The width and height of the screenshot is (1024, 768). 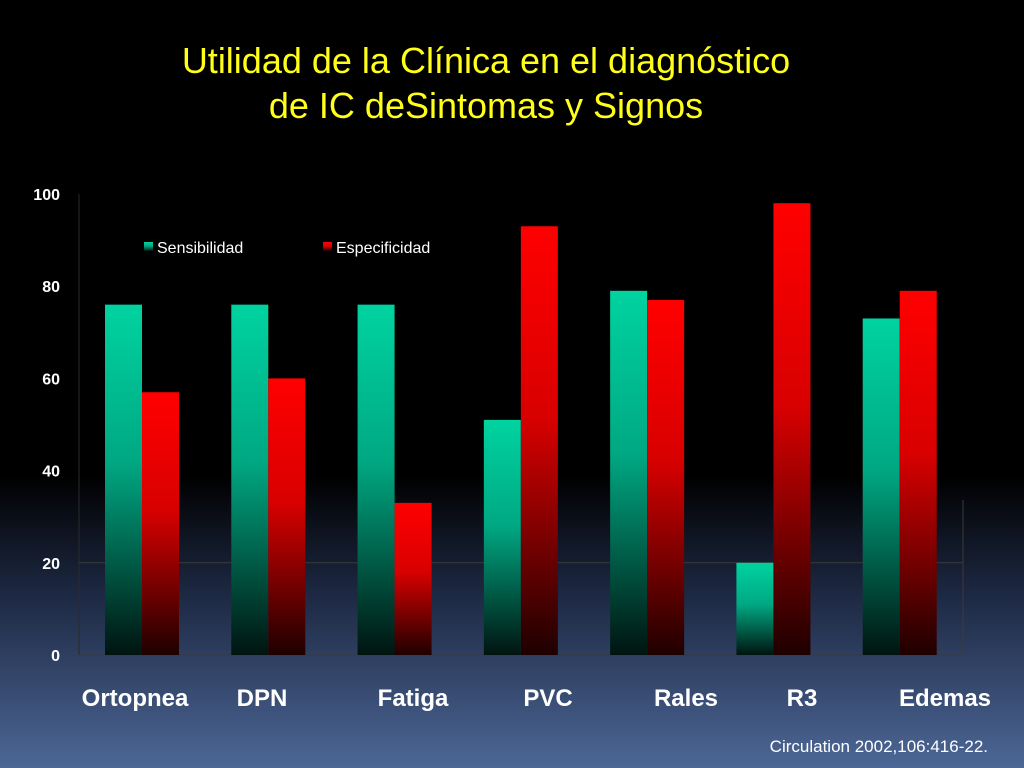 What do you see at coordinates (539, 440) in the screenshot?
I see `bar-especificidad-pvc` at bounding box center [539, 440].